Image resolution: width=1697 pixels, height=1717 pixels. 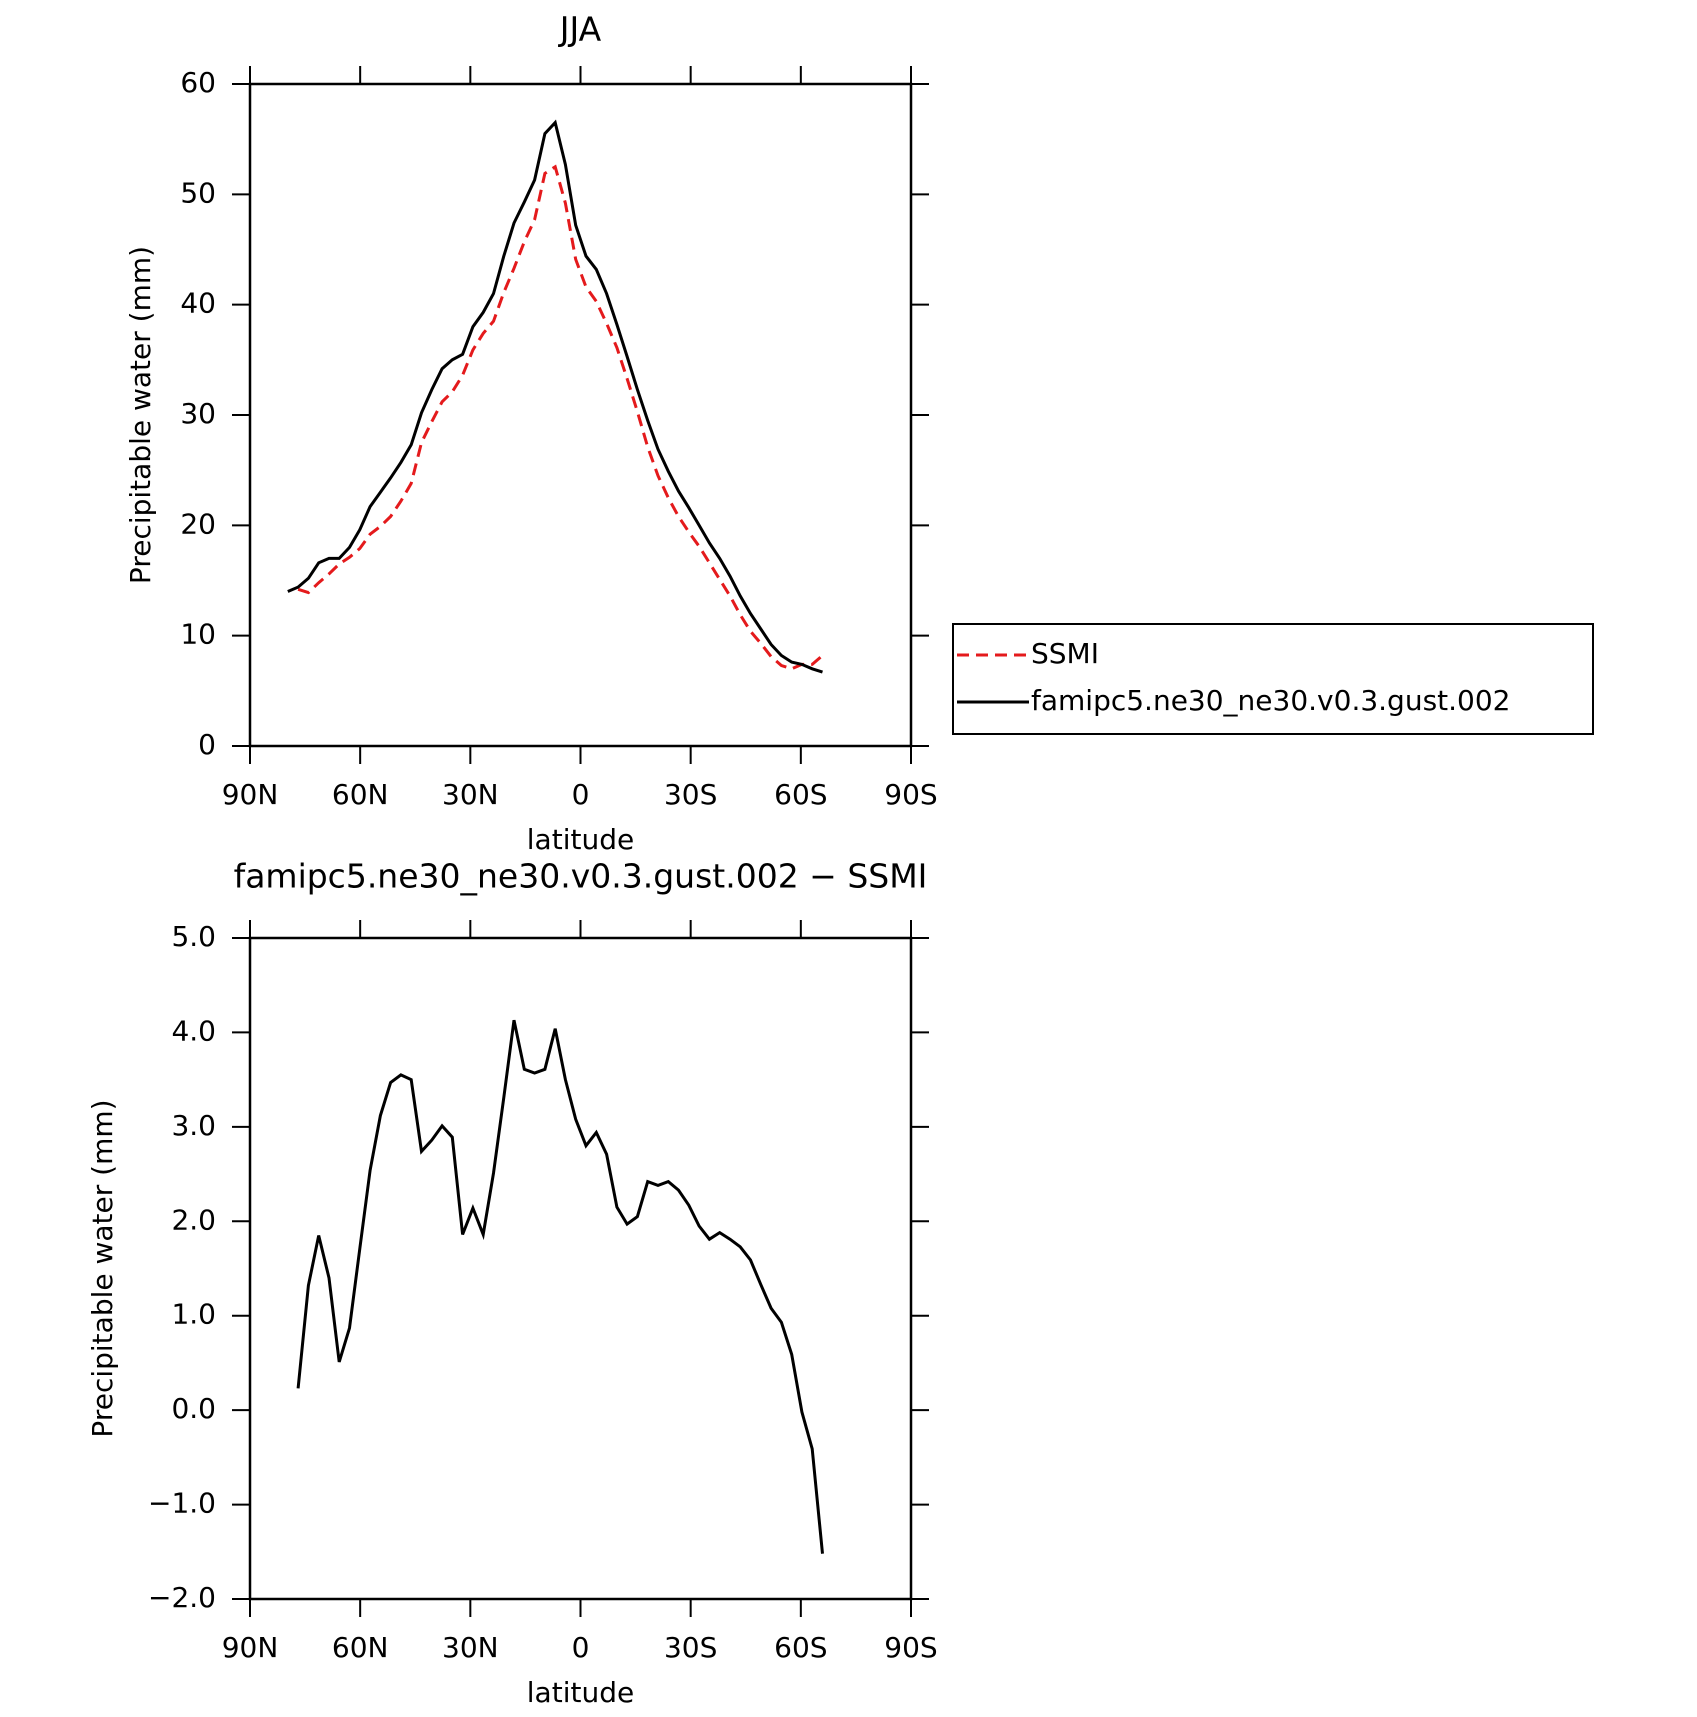 I want to click on y-tick-label: 5.0, so click(x=193, y=936).